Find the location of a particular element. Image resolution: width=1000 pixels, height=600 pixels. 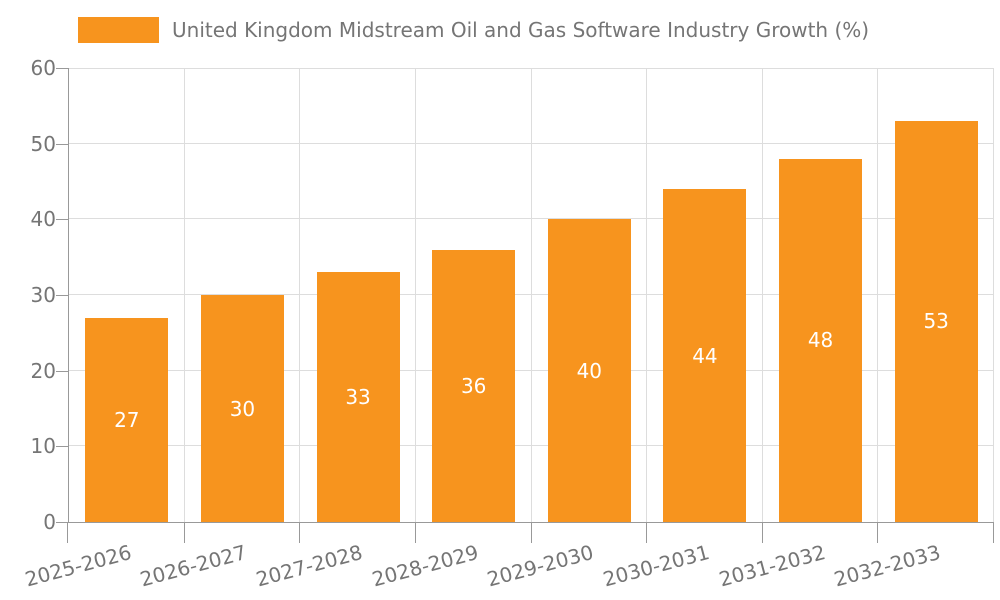

y-axis-label: 10 is located at coordinates (43, 446).